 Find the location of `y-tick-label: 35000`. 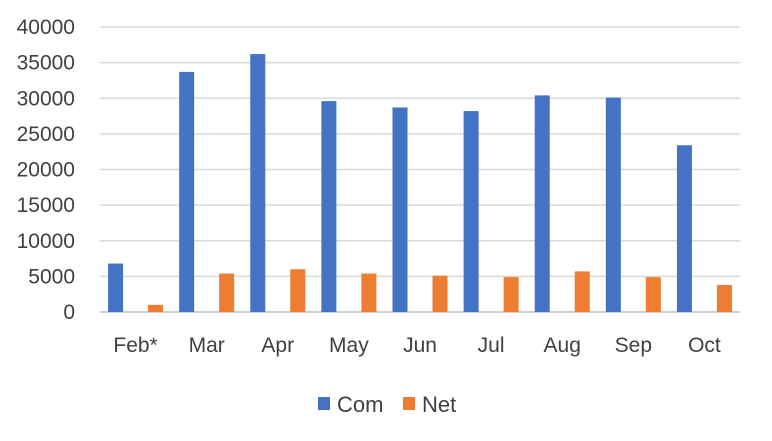

y-tick-label: 35000 is located at coordinates (46, 63).